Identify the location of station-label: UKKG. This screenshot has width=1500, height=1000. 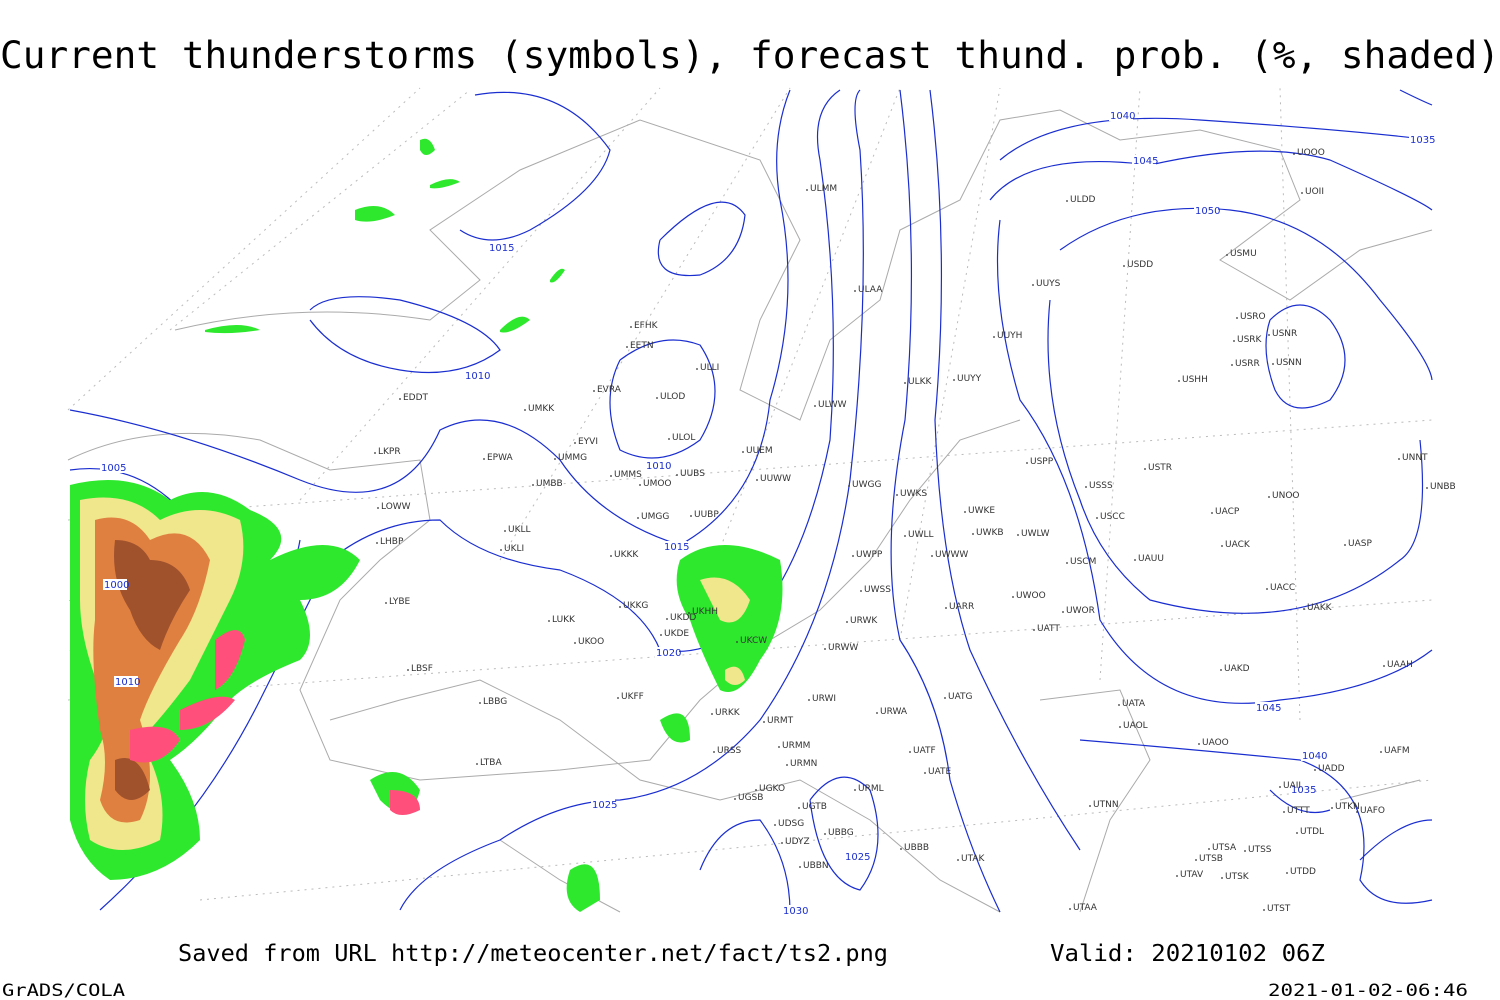
(635, 606).